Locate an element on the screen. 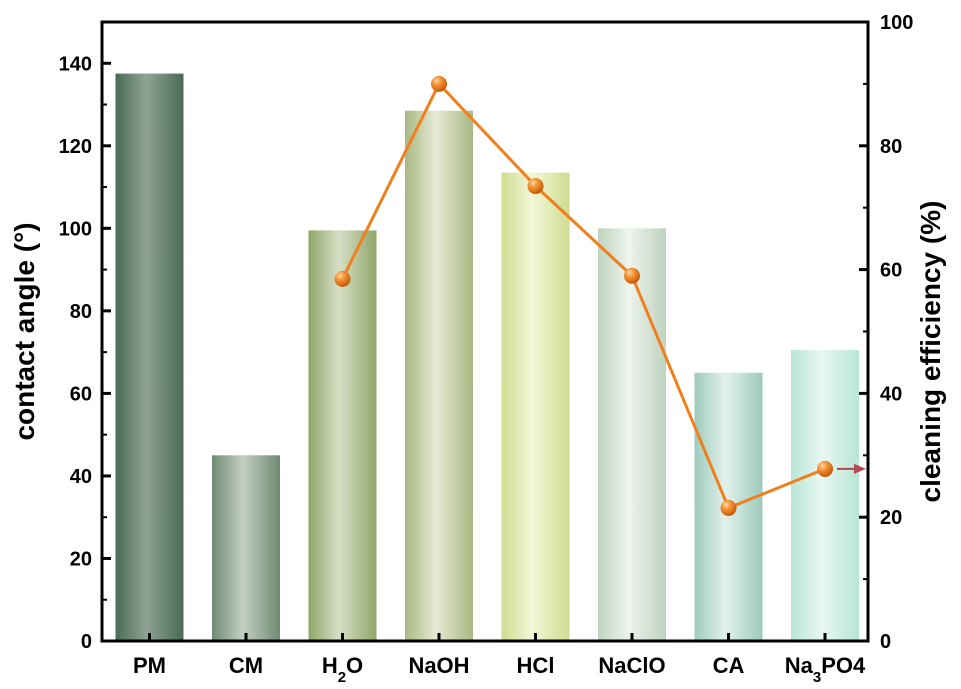 Image resolution: width=961 pixels, height=689 pixels. efficiency-point-naoh is located at coordinates (439, 83).